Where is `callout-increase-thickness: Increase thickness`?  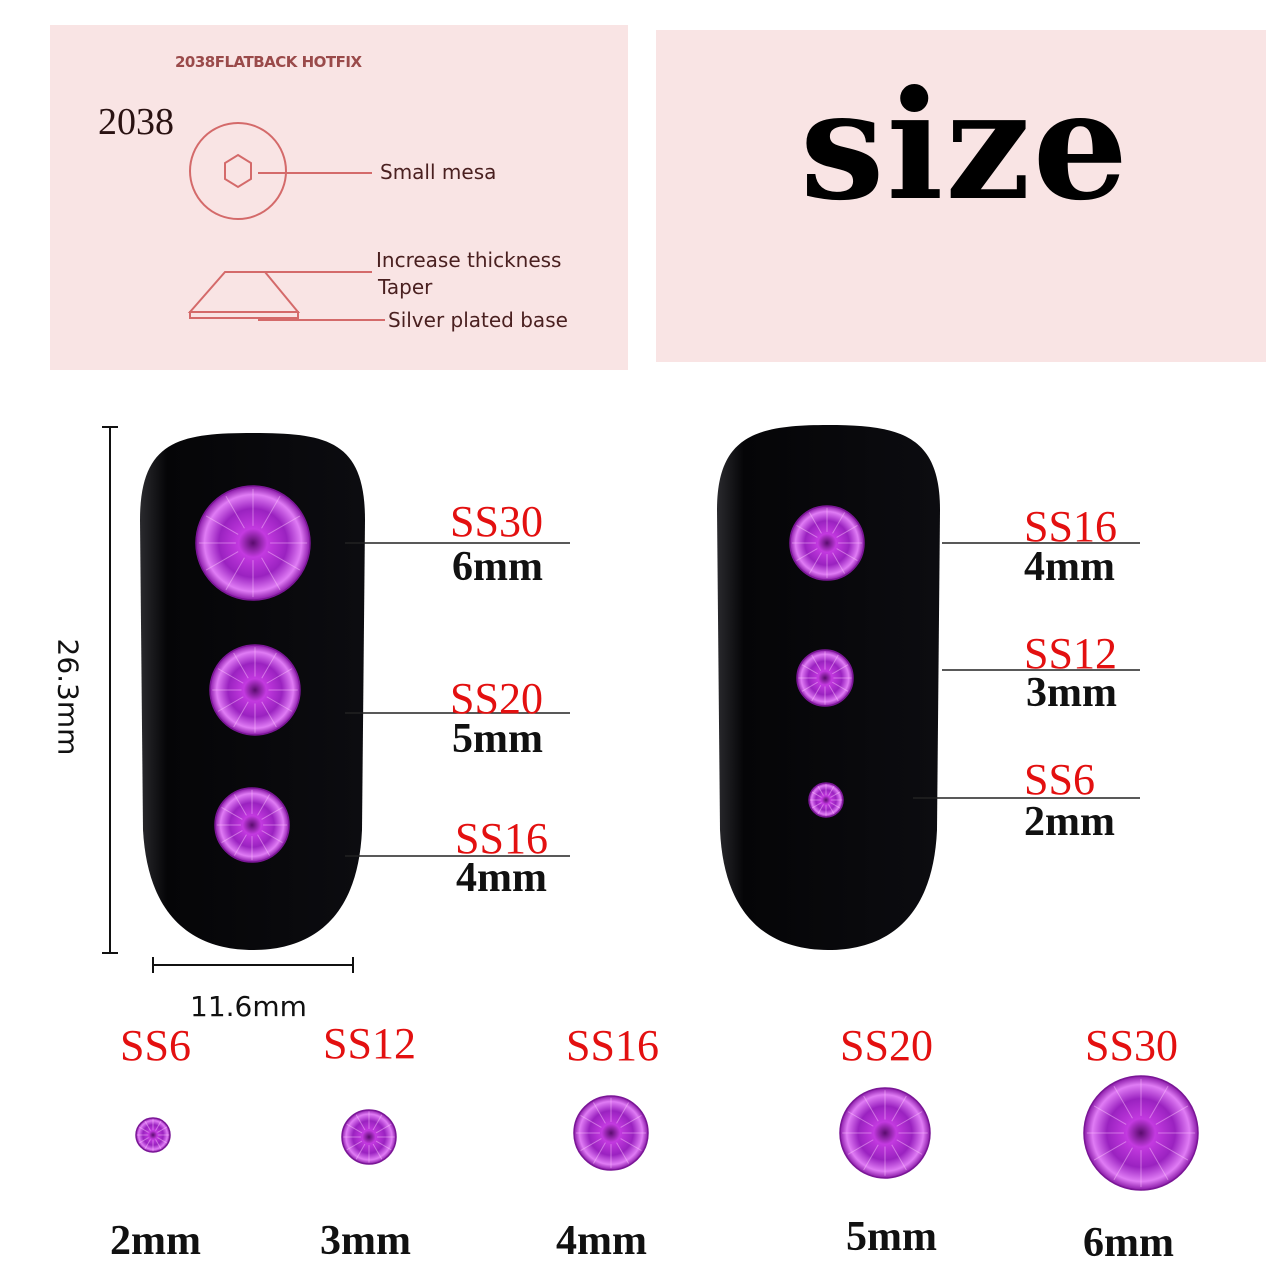 callout-increase-thickness: Increase thickness is located at coordinates (469, 260).